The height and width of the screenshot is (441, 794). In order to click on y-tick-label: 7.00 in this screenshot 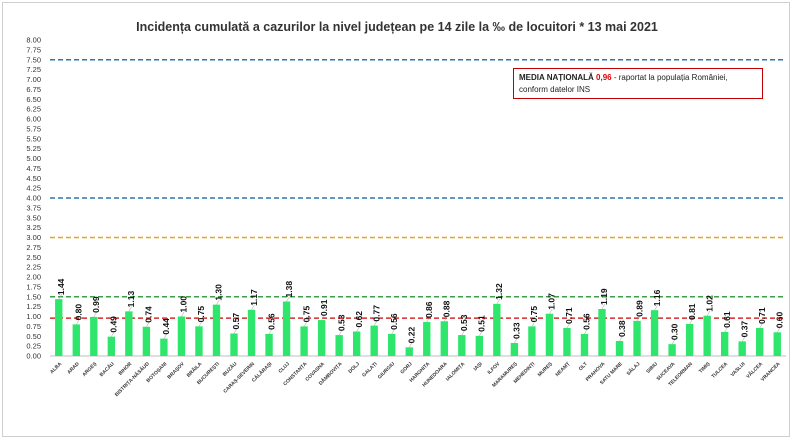, I will do `click(33, 79)`.